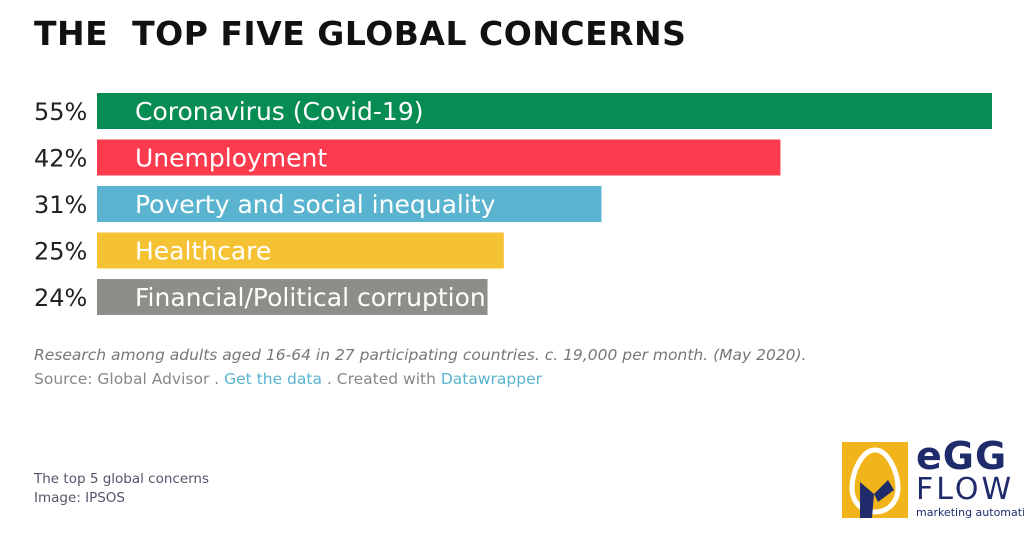 This screenshot has width=1024, height=533. What do you see at coordinates (875, 480) in the screenshot?
I see `egg-logo-icon` at bounding box center [875, 480].